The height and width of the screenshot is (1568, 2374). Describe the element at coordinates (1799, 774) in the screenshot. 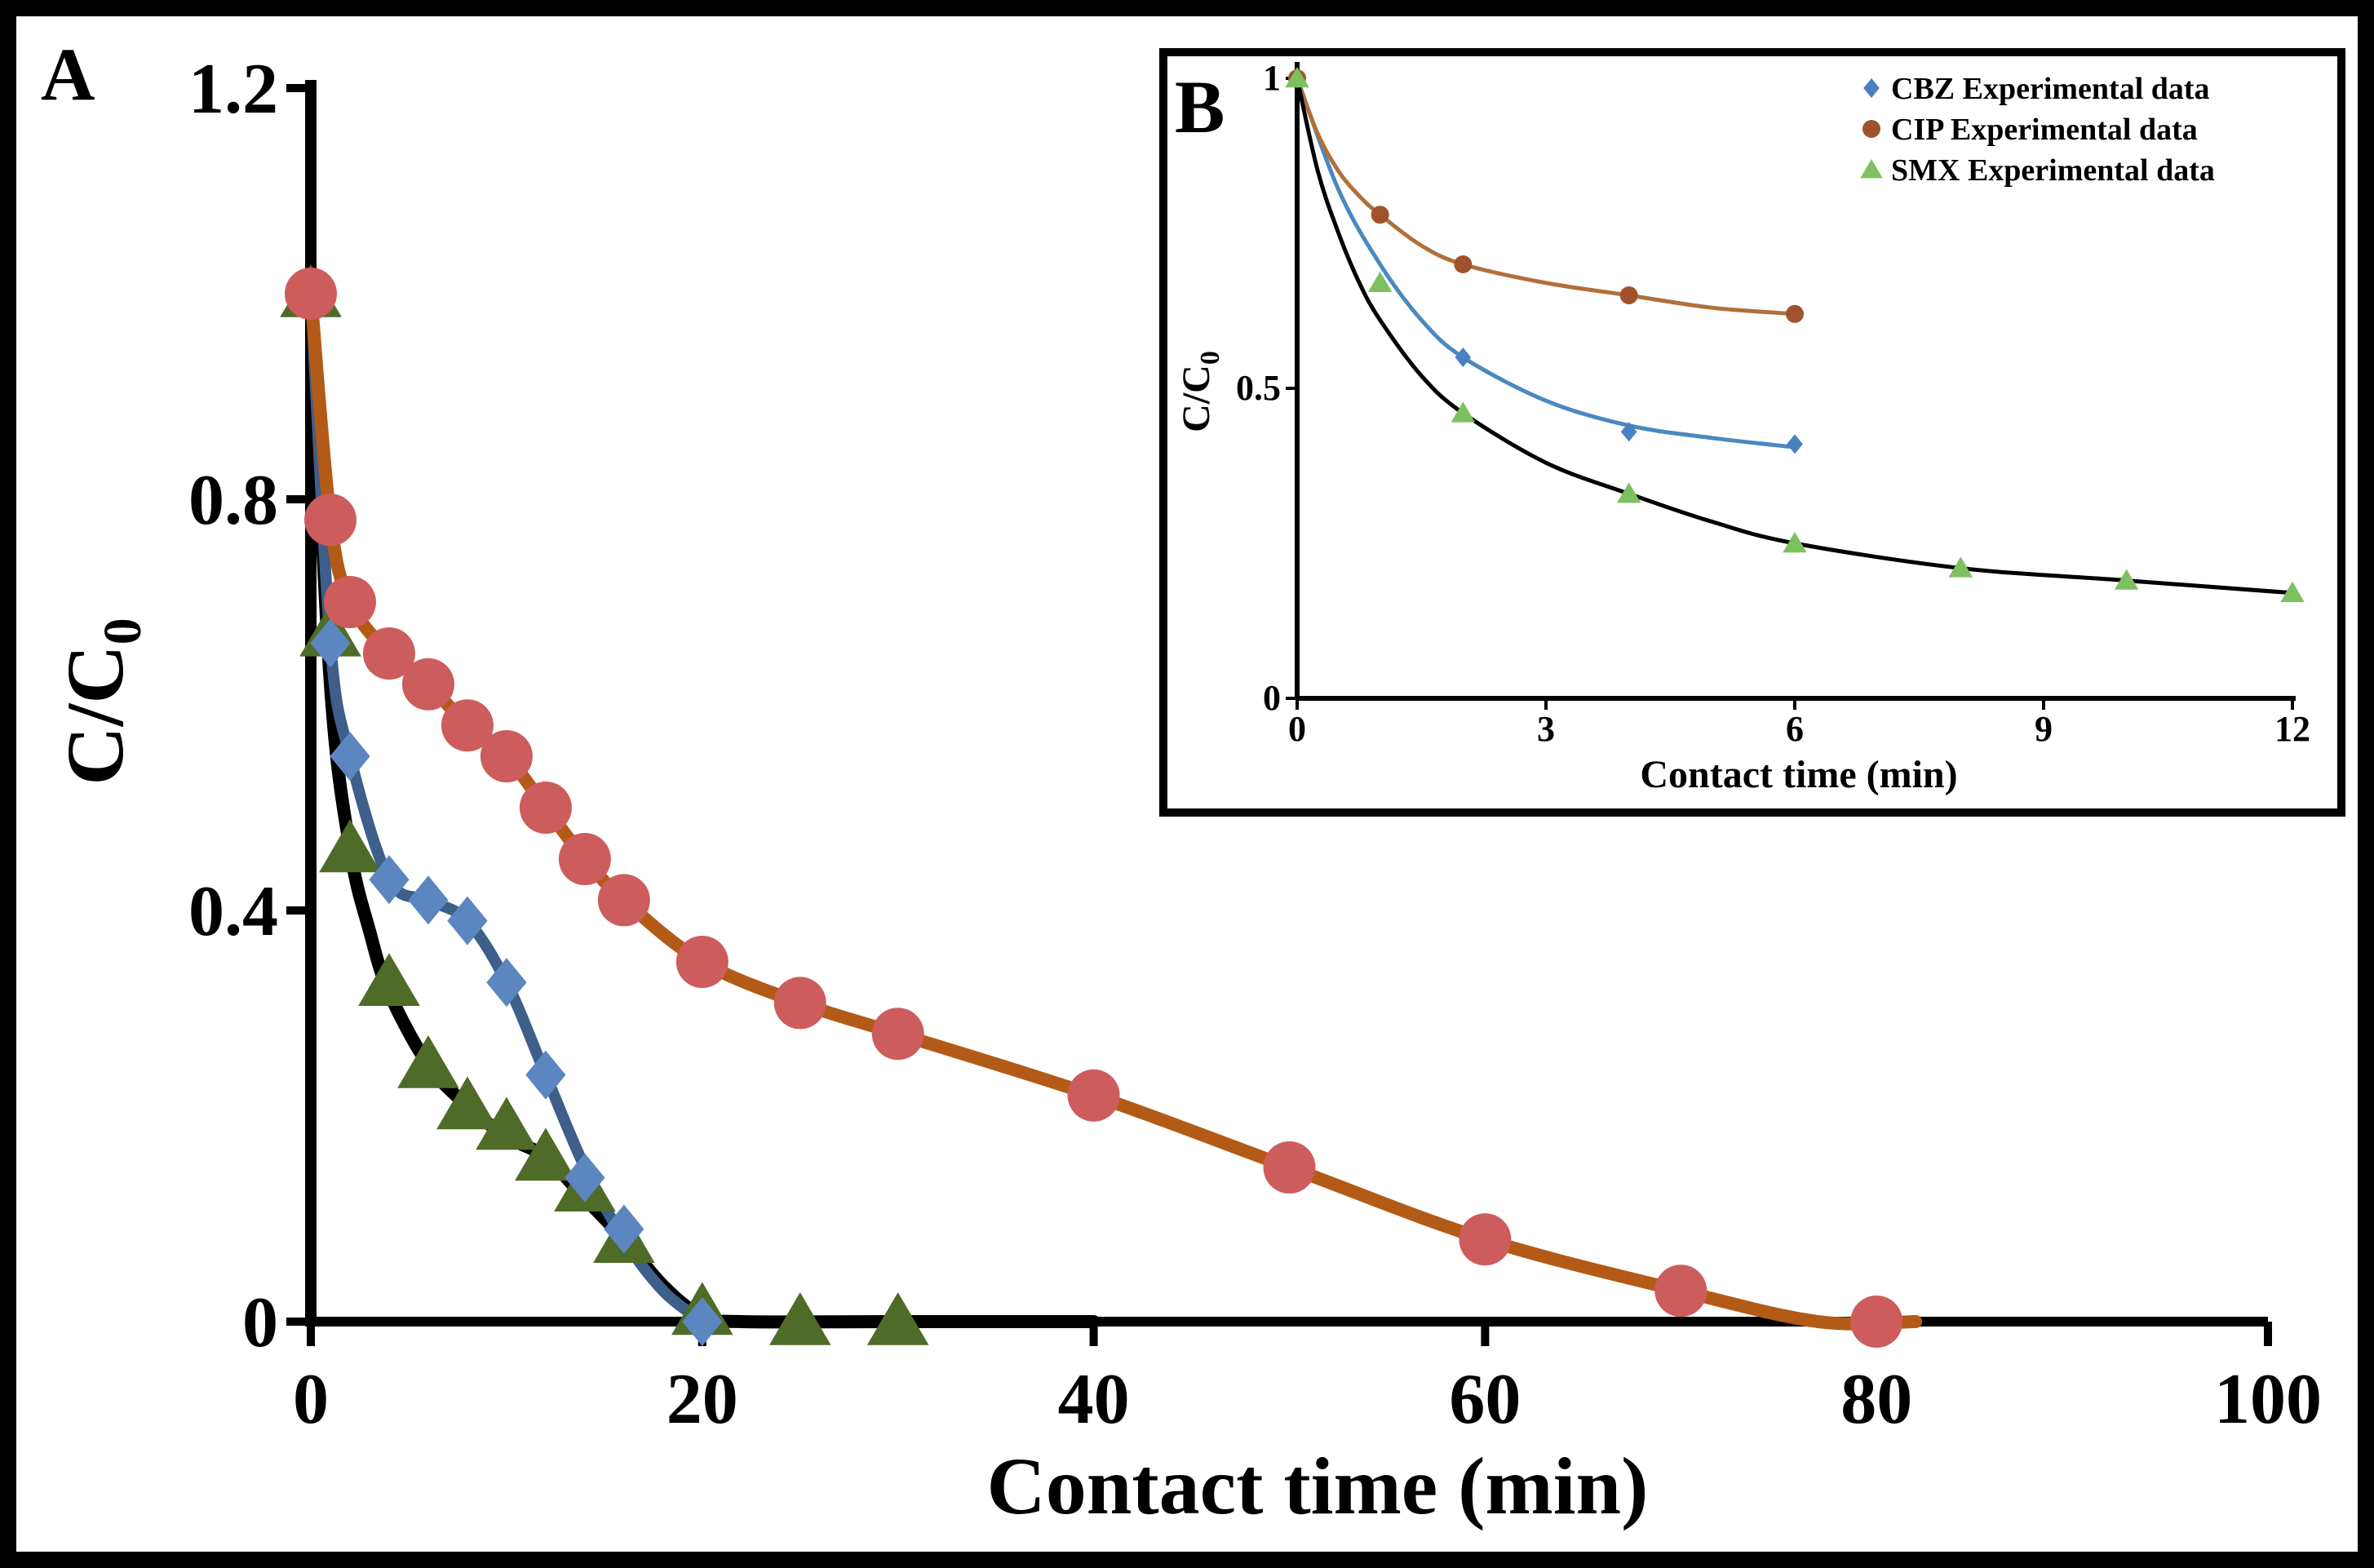

I see `panel-b-x-label: Contact time (min)` at that location.